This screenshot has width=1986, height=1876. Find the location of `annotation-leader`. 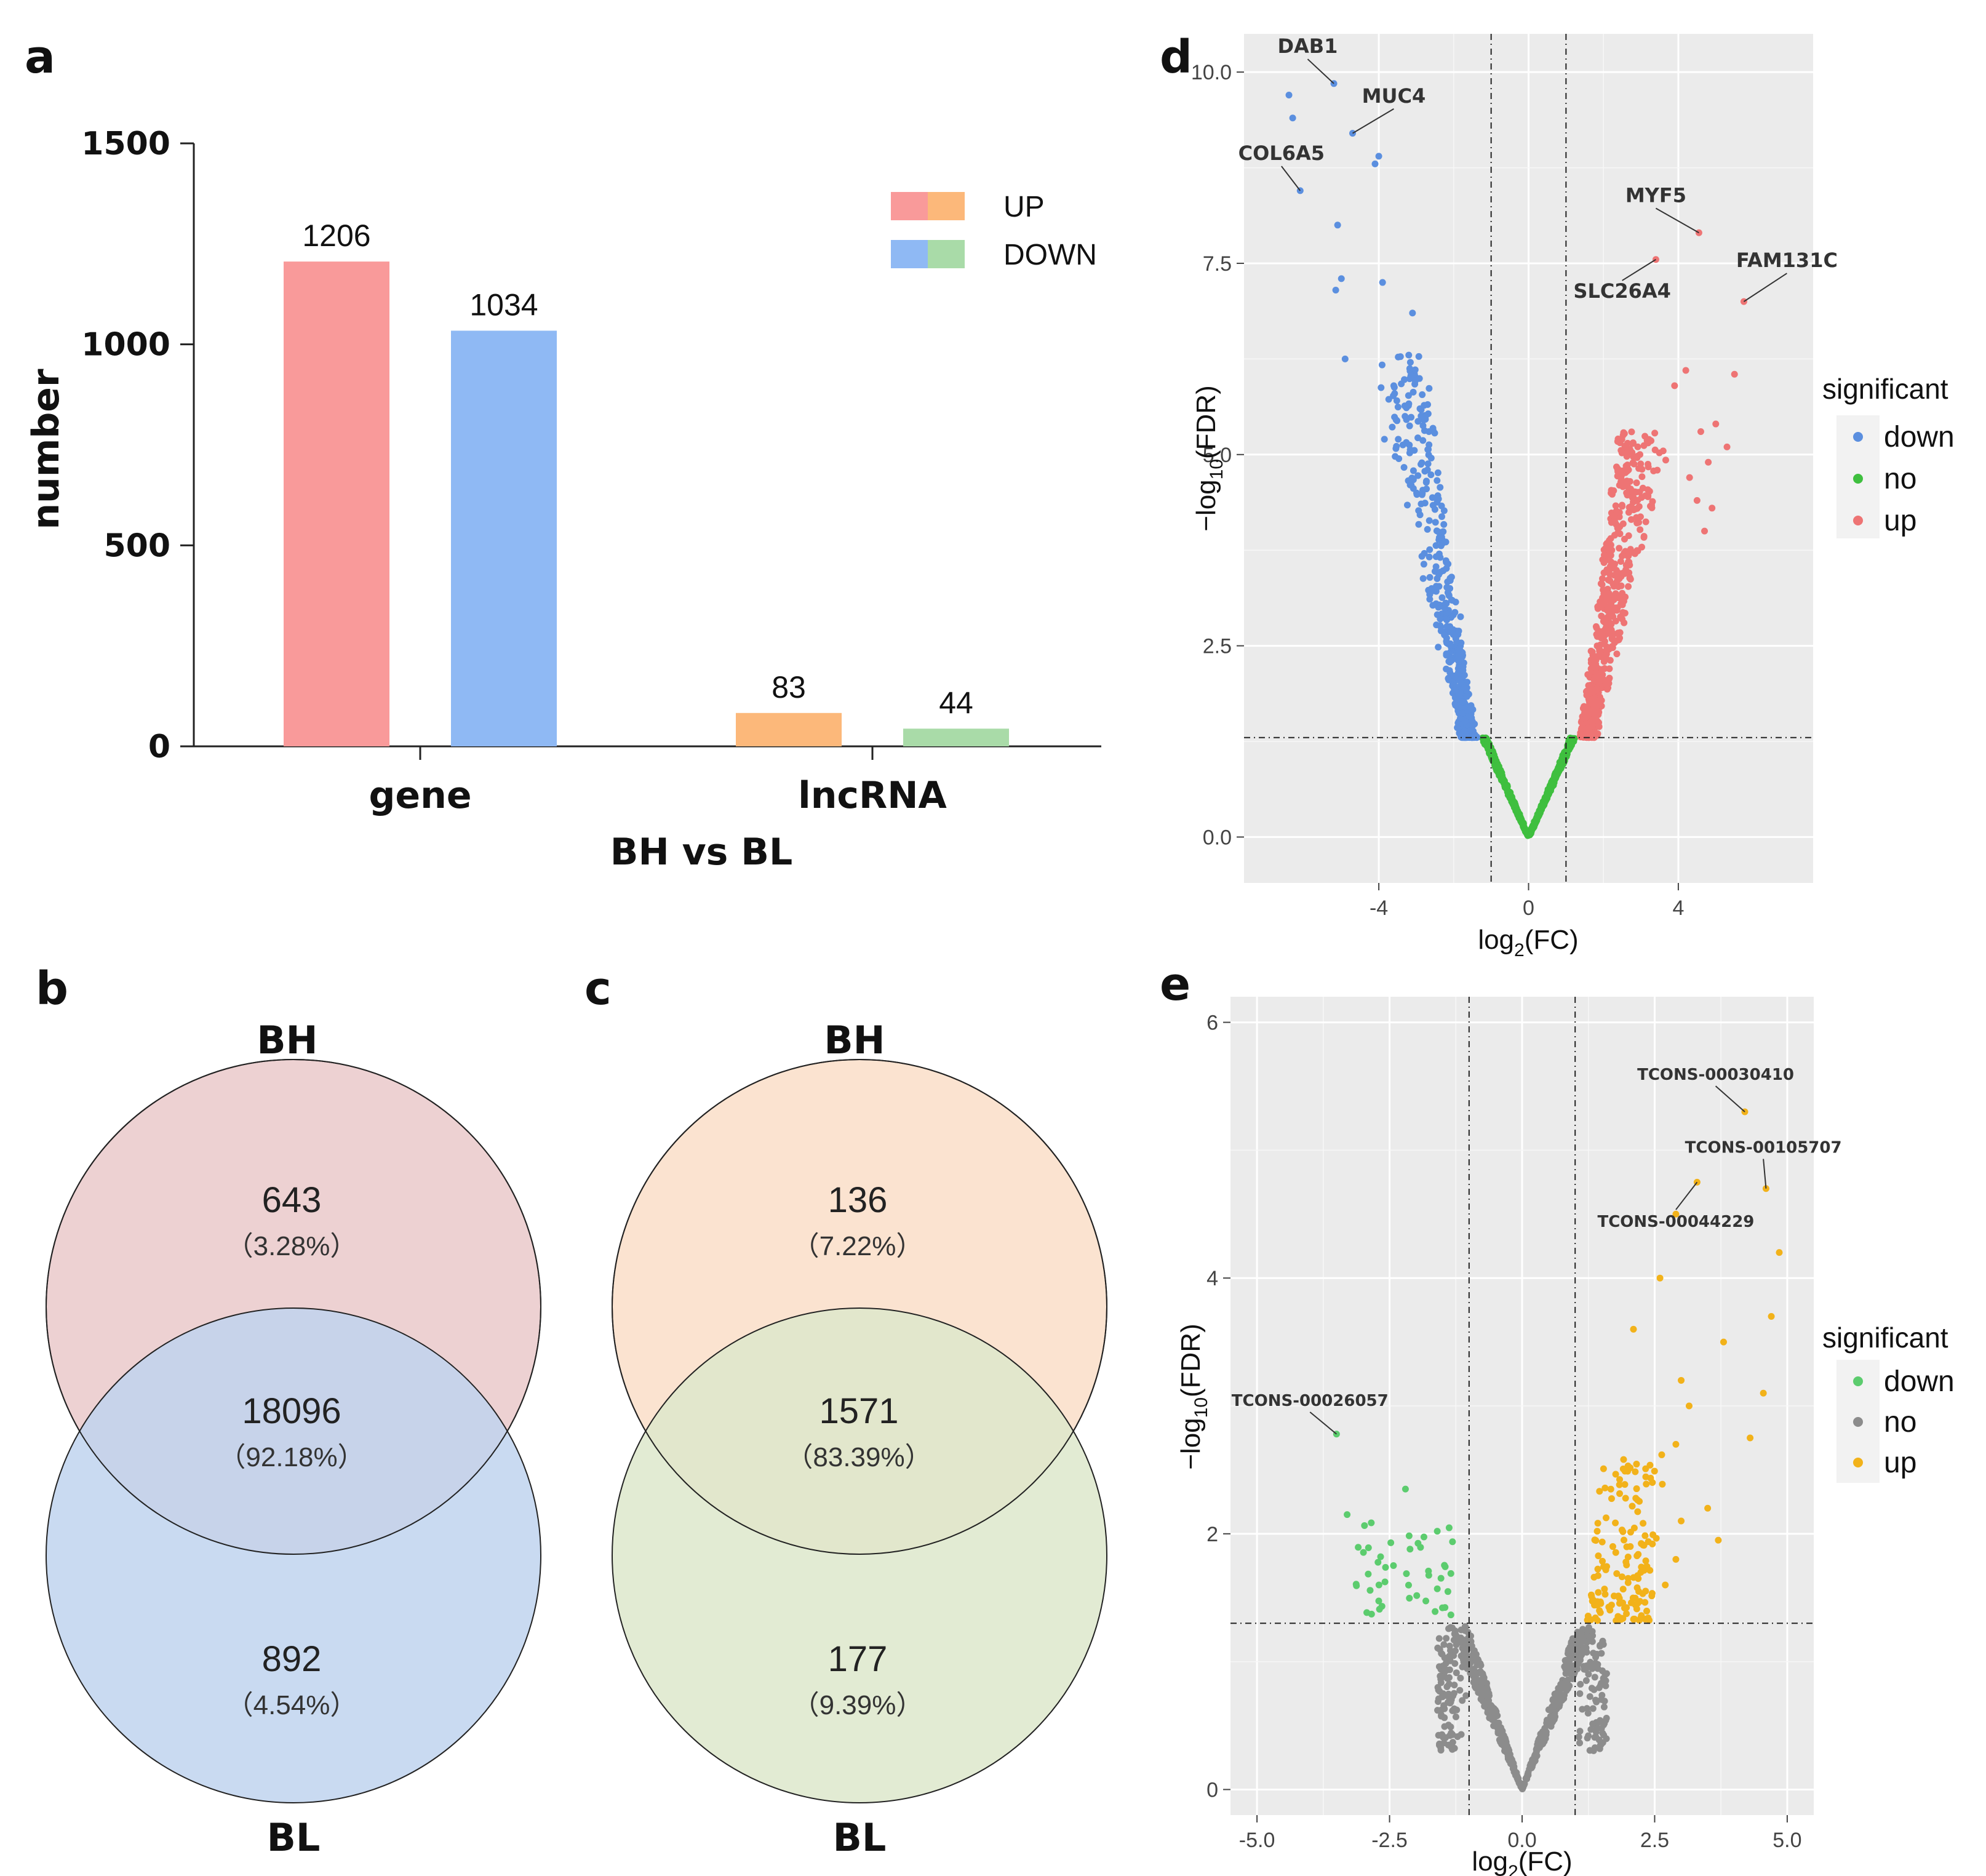

annotation-leader is located at coordinates (1324, 1423).